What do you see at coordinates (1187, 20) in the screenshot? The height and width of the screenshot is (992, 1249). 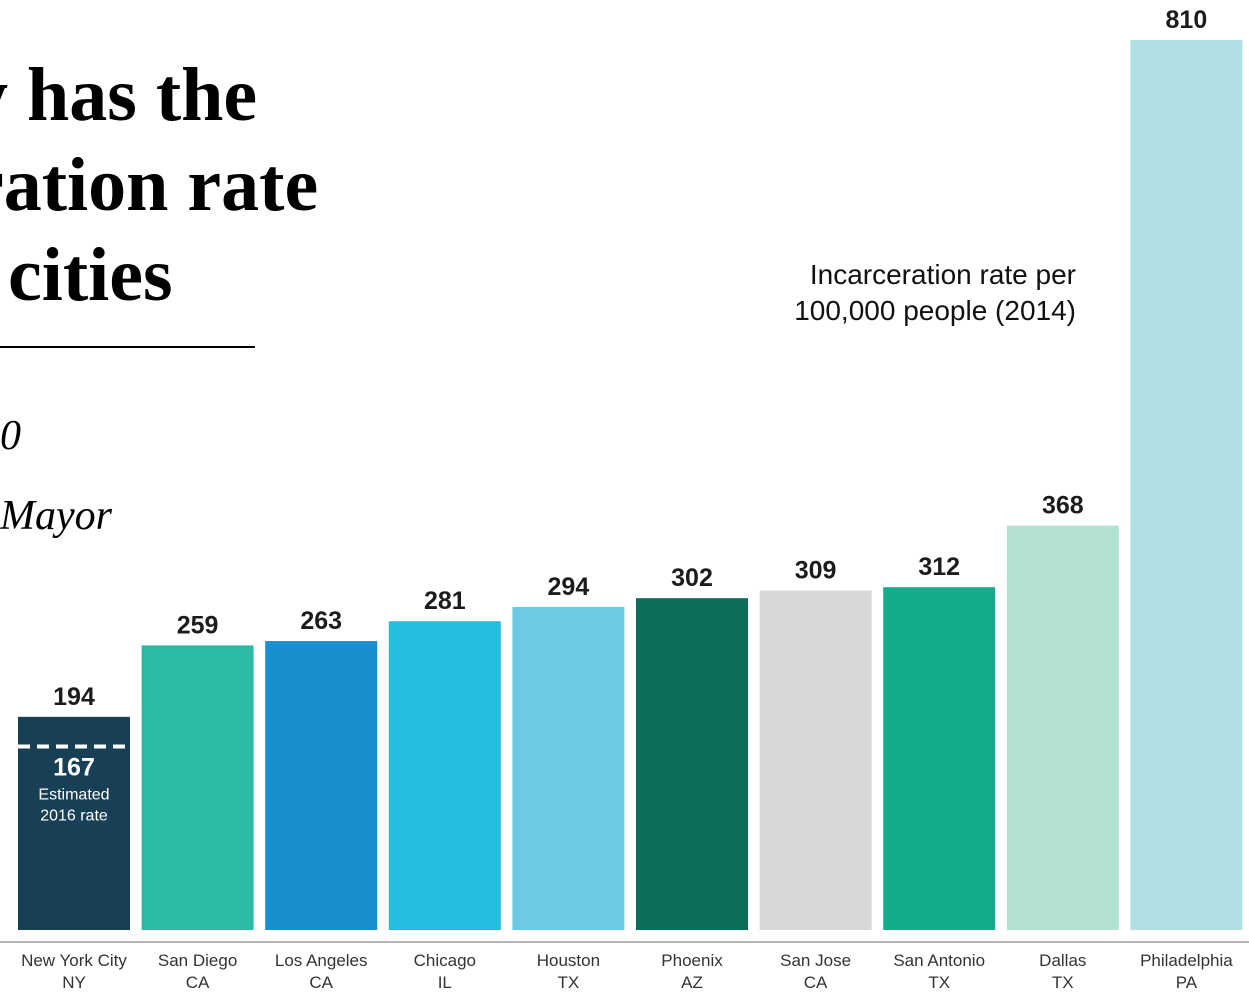 I see `bar-value-label: 810` at bounding box center [1187, 20].